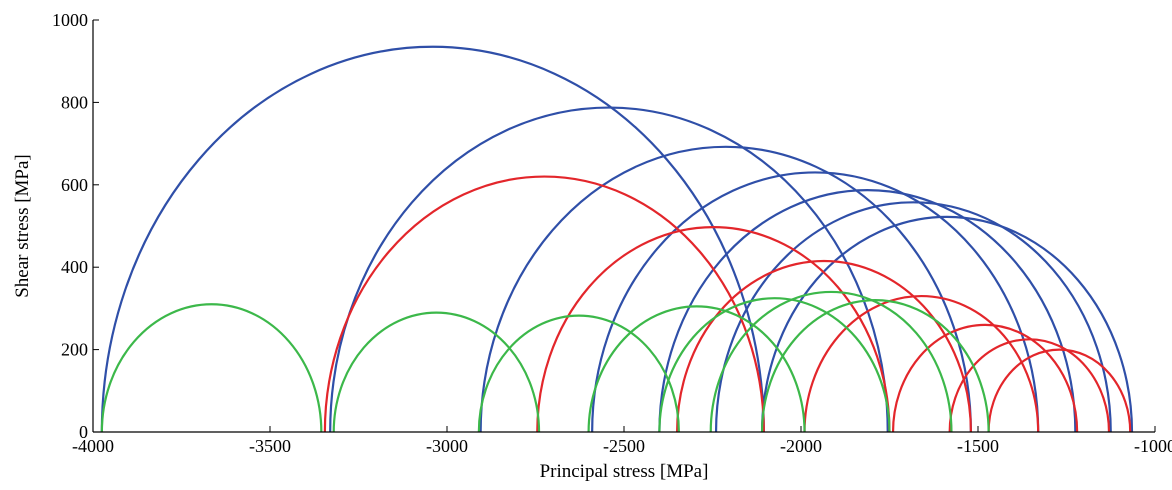 The height and width of the screenshot is (490, 1172). Describe the element at coordinates (801, 446) in the screenshot. I see `x-tick-label: -2000` at that location.